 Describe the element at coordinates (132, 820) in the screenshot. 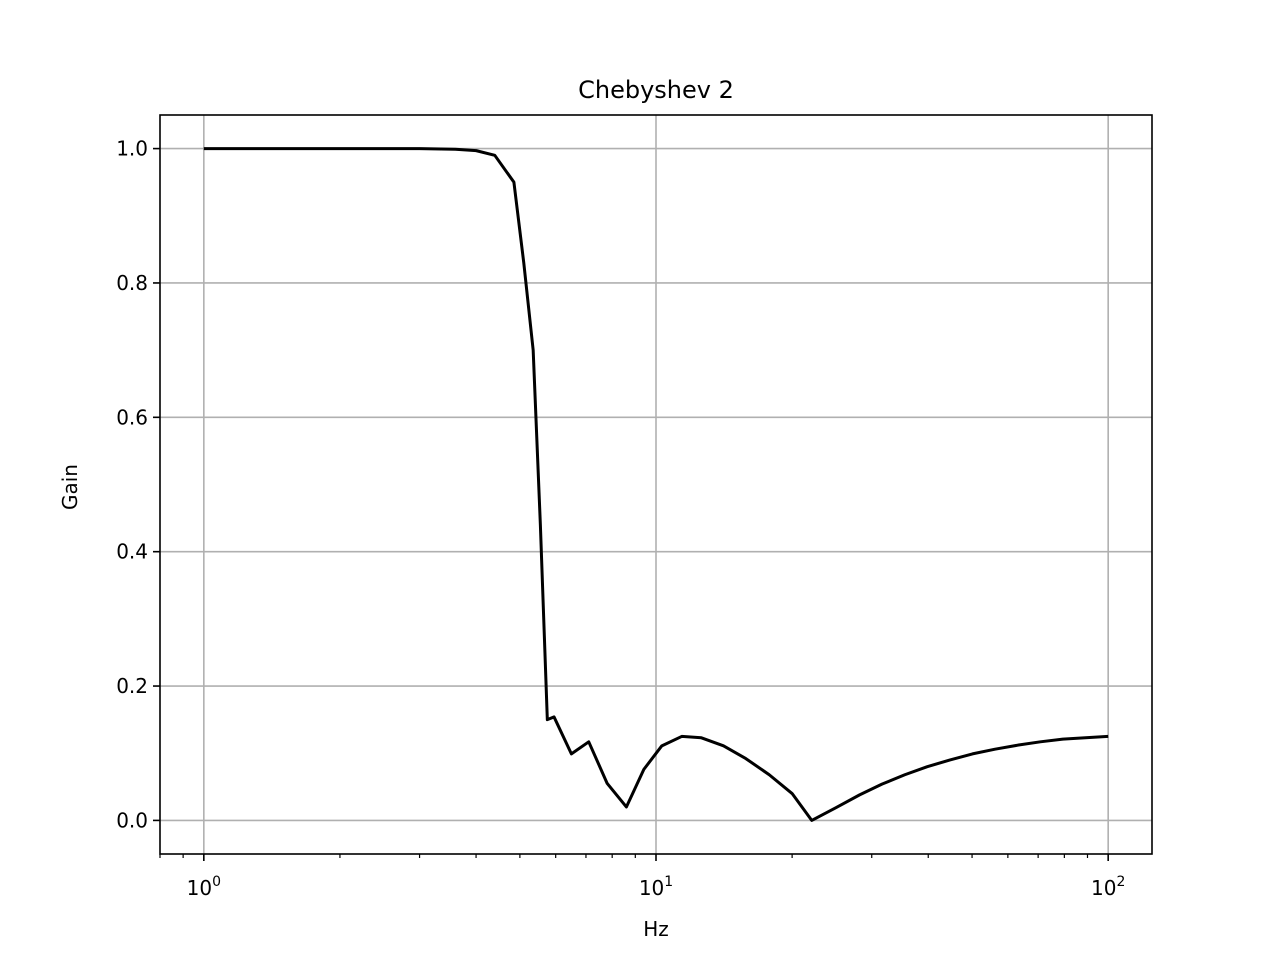

I see `y-tick-label: 0.0` at that location.